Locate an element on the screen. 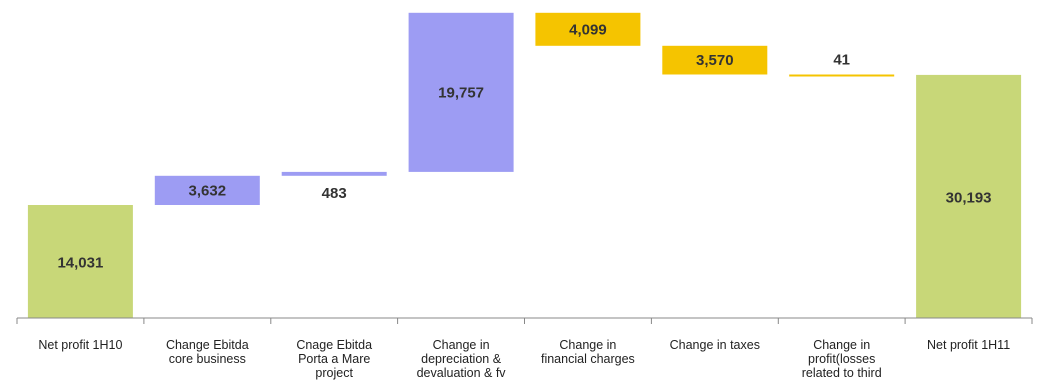 The image size is (1037, 390). value-label-2: 3,632 is located at coordinates (208, 190).